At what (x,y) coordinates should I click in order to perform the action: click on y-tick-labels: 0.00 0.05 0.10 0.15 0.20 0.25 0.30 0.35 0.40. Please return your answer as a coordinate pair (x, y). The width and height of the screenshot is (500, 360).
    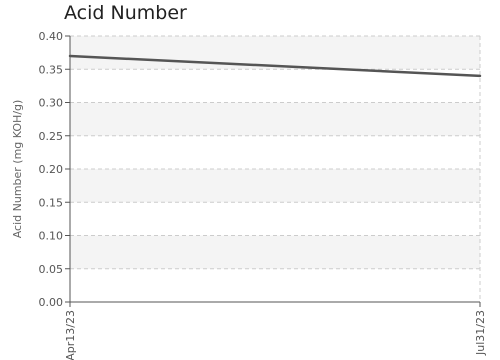
    Looking at the image, I should click on (51, 169).